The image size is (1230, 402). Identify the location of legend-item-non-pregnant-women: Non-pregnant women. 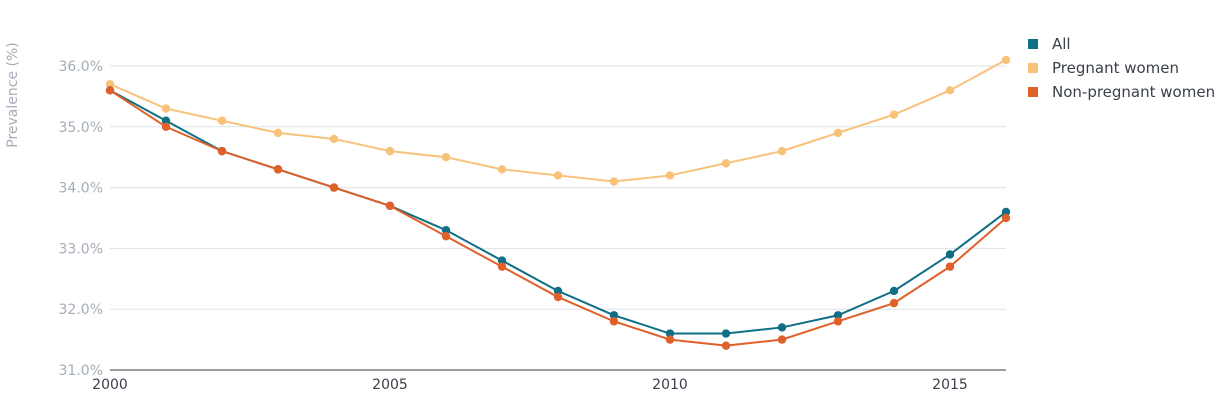
(1121, 92).